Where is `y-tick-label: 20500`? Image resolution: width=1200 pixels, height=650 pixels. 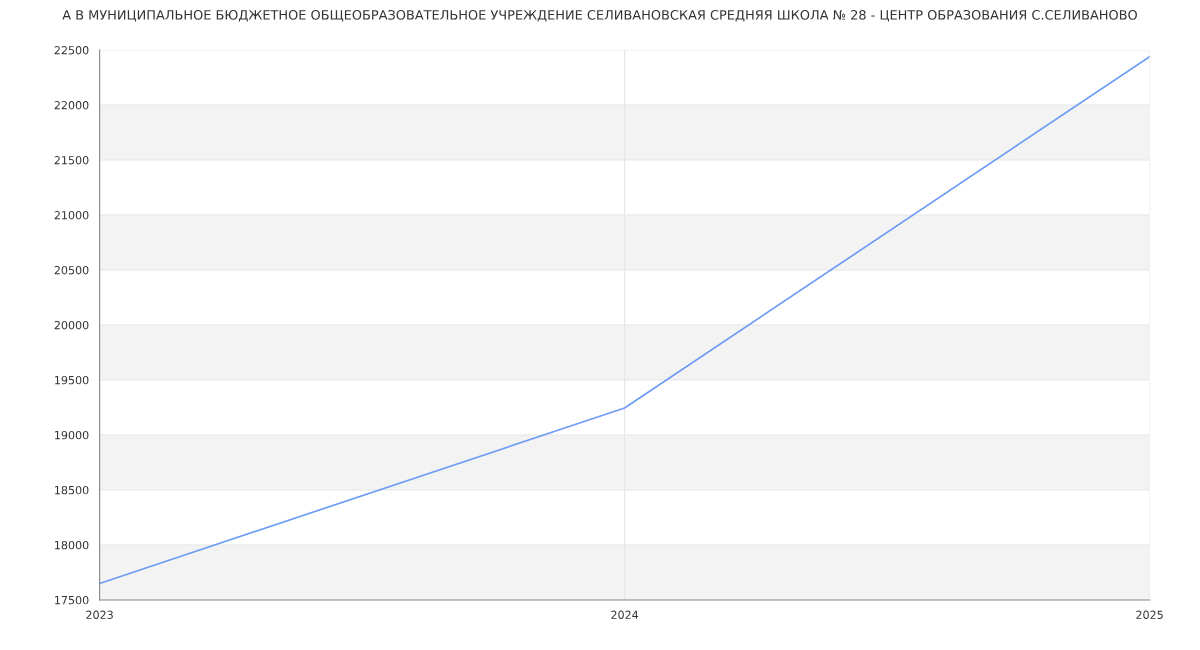 y-tick-label: 20500 is located at coordinates (71, 270).